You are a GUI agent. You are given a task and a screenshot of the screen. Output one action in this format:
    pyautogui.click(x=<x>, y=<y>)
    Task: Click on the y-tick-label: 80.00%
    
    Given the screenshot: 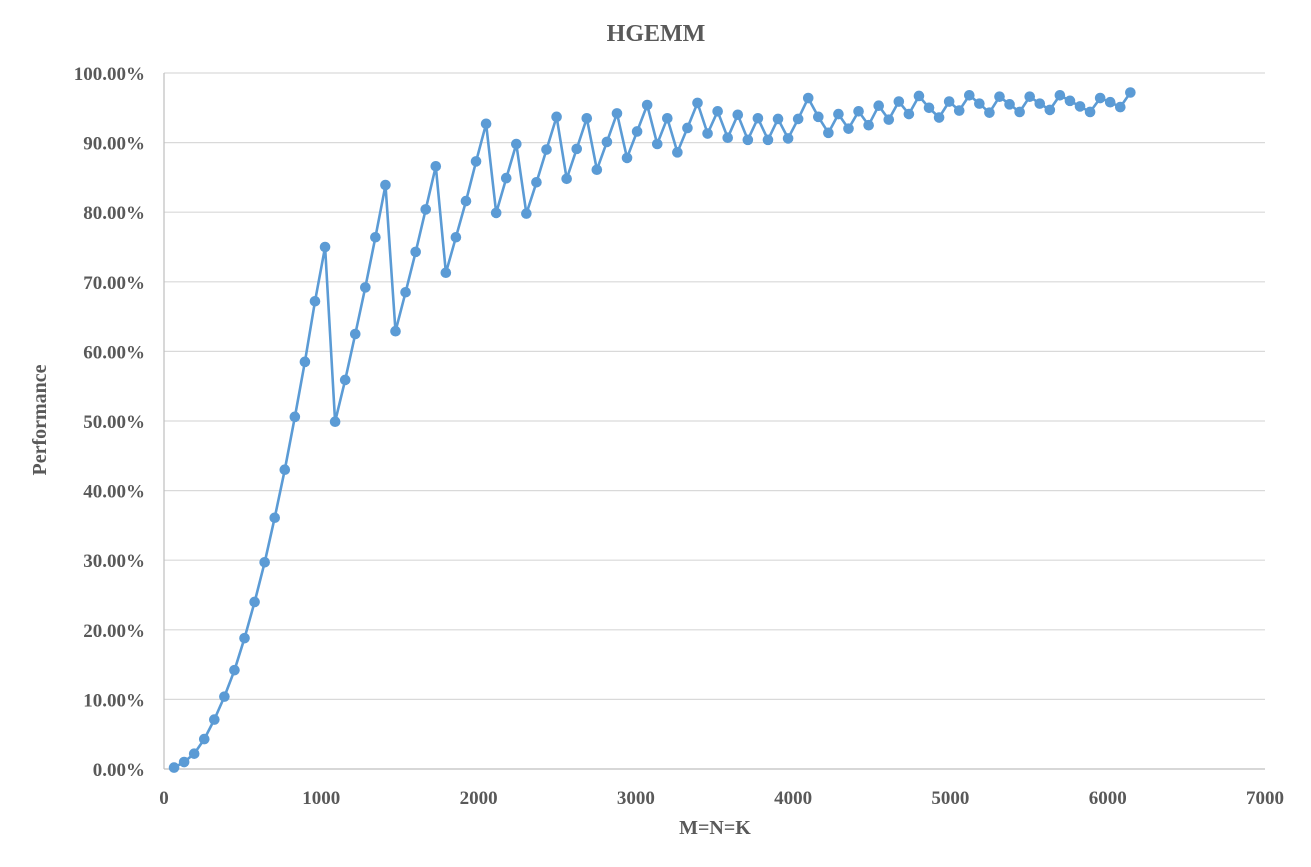 What is the action you would take?
    pyautogui.click(x=114, y=213)
    